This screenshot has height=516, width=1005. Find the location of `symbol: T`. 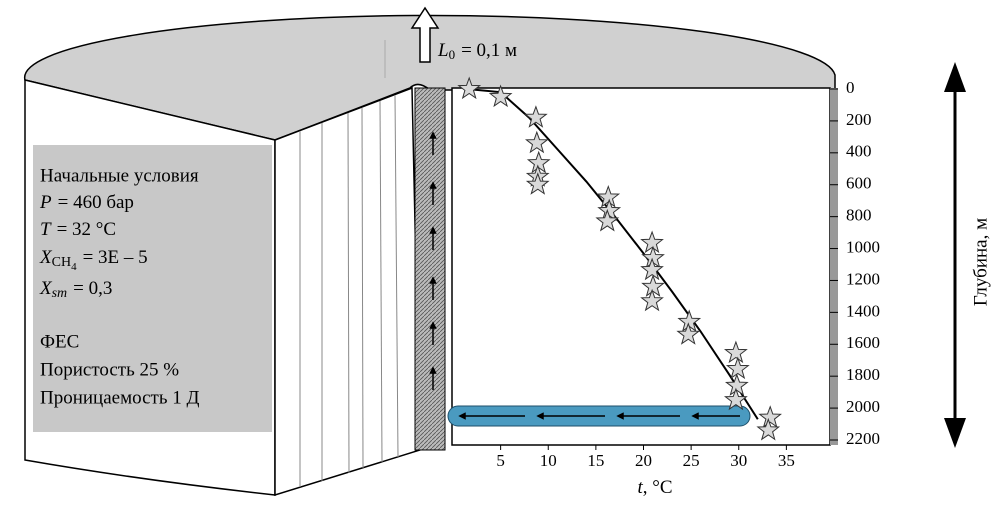

symbol: T is located at coordinates (46, 229).